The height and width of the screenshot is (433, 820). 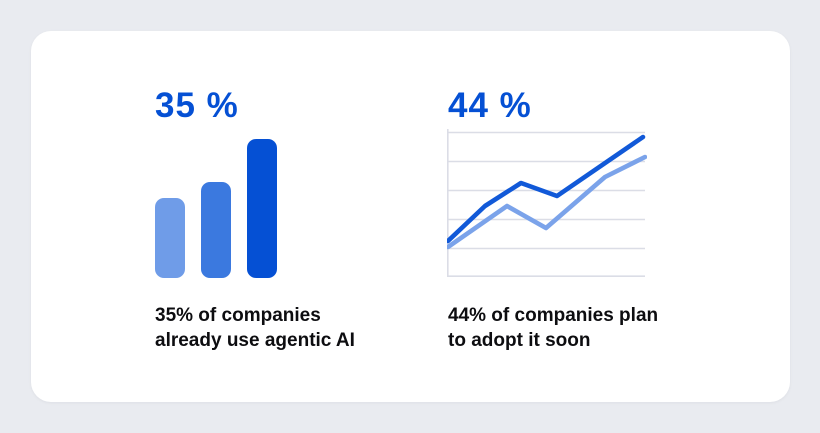 I want to click on line-chart-planned-adoption, so click(x=547, y=203).